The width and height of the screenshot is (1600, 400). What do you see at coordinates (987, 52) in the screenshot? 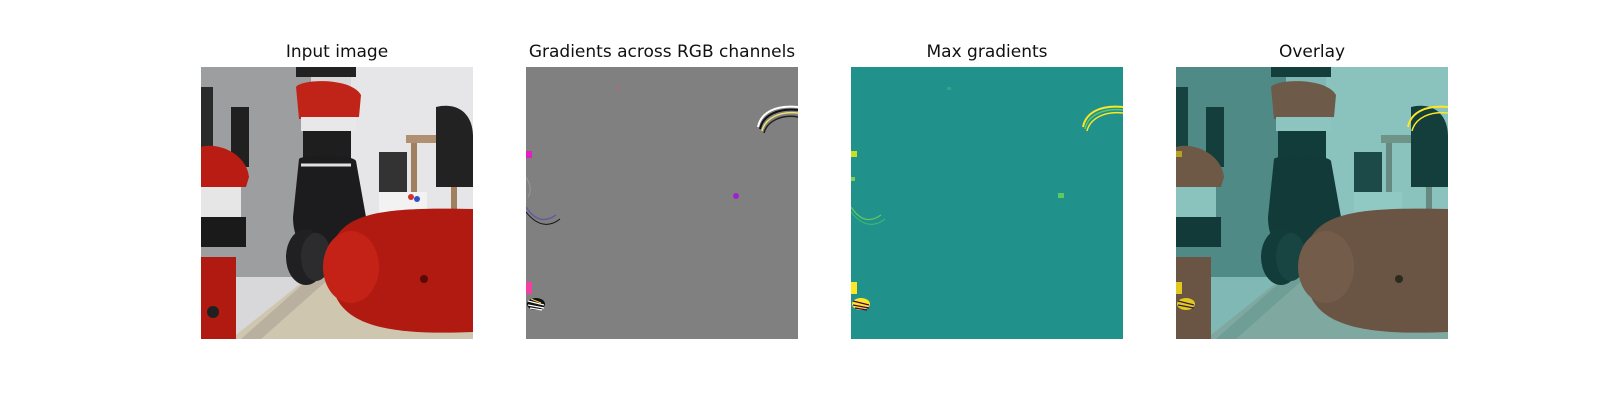
I see `panel-title-max-gradients: Max gradients` at bounding box center [987, 52].